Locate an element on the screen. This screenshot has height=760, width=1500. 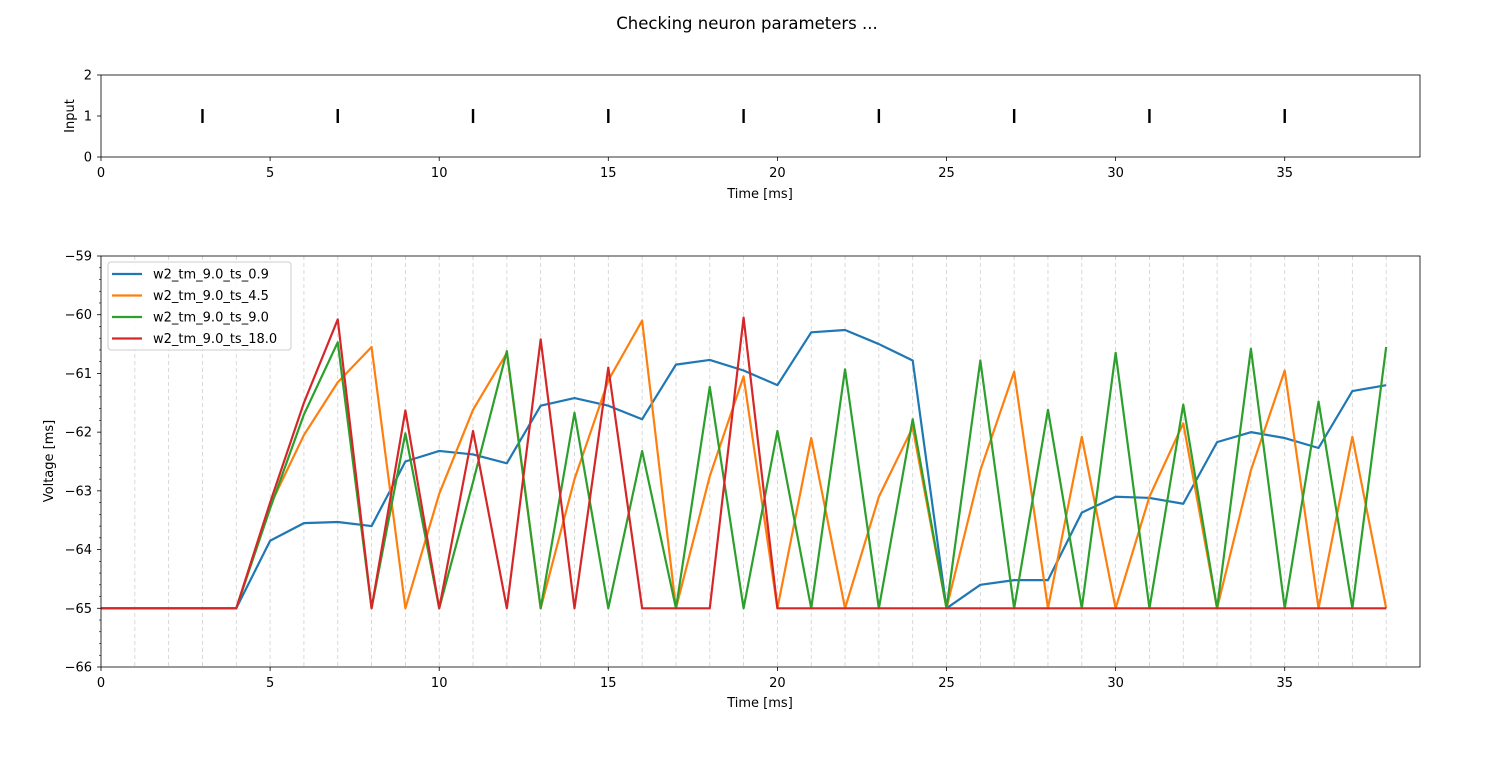
legend-frame is located at coordinates (199, 306).